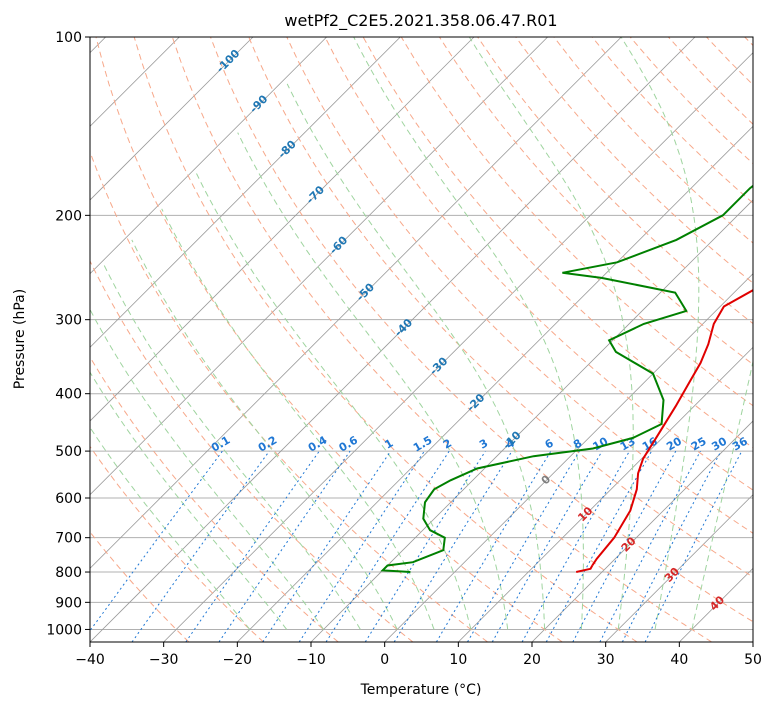 The width and height of the screenshot is (775, 708). I want to click on y-axis-title: Pressure (hPa), so click(20, 339).